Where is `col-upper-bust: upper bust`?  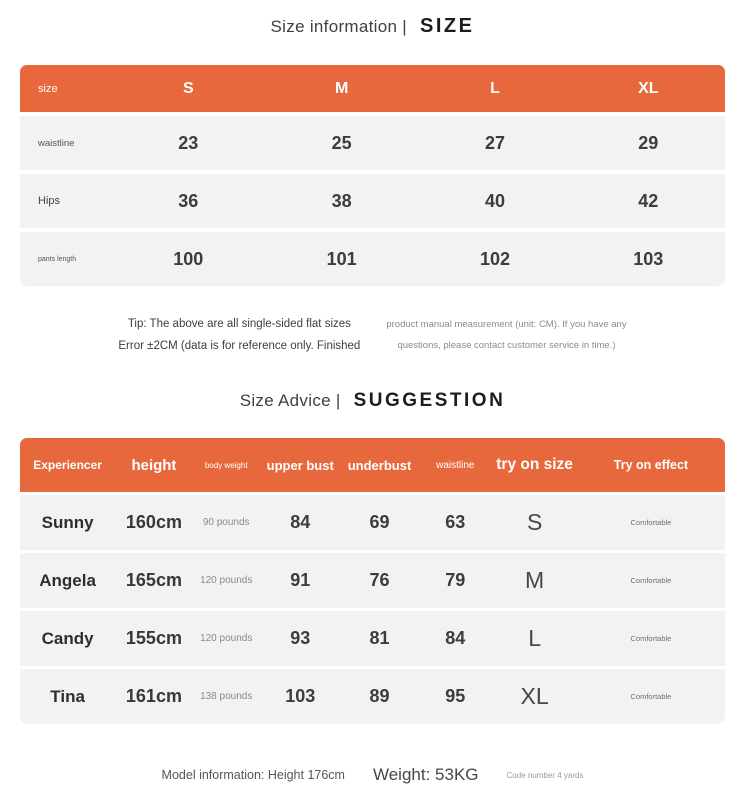
col-upper-bust: upper bust is located at coordinates (300, 465).